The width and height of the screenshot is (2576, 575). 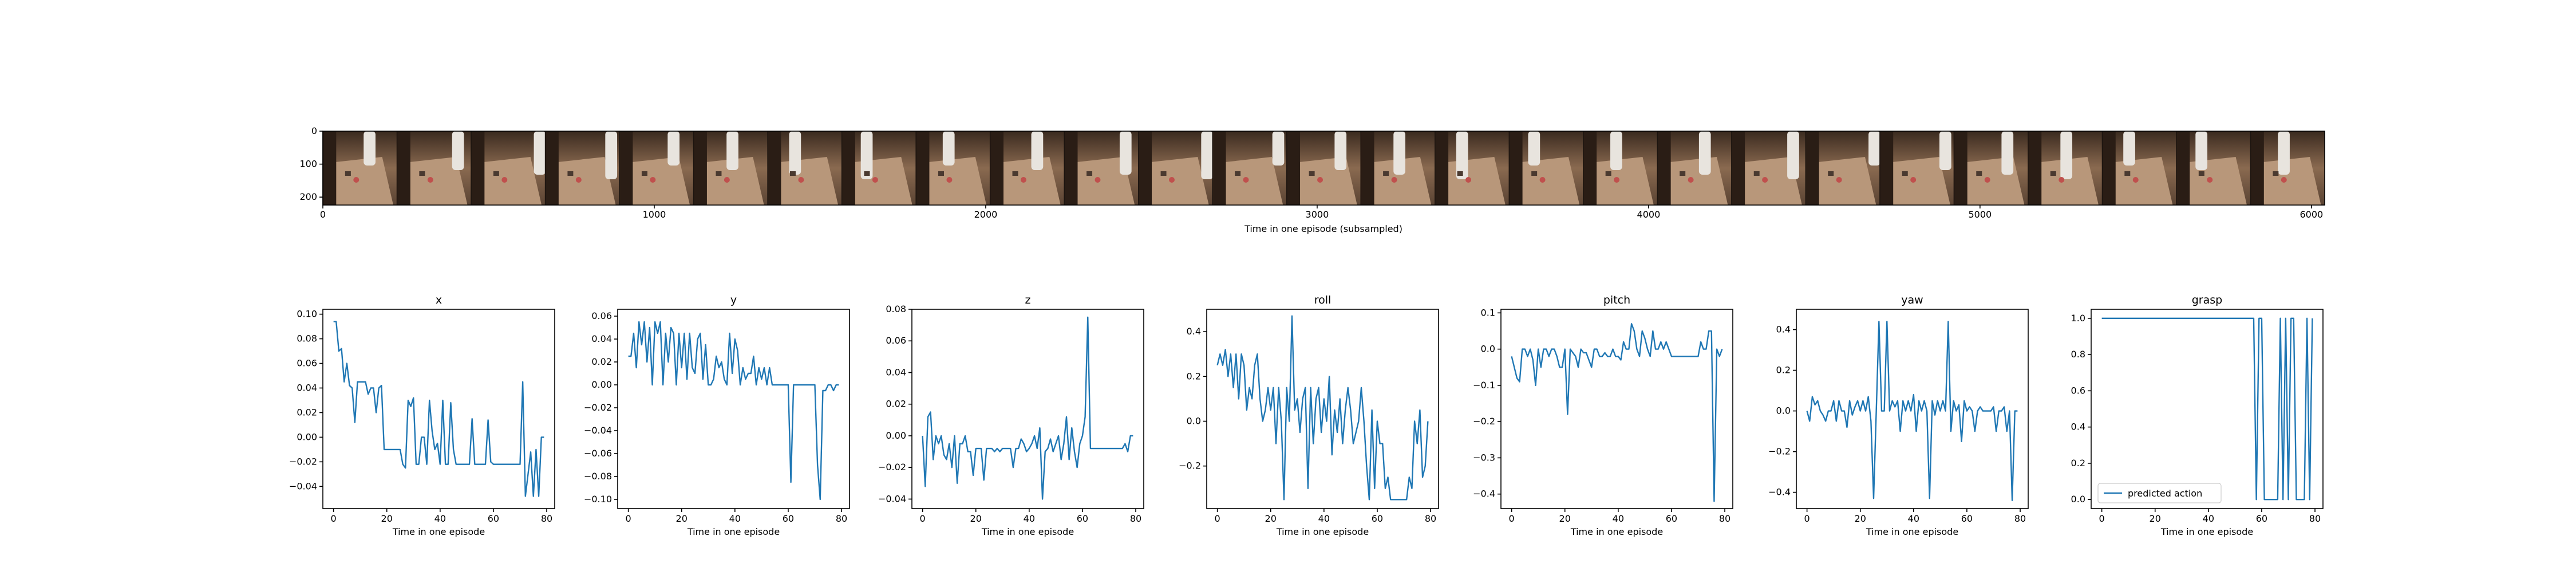 What do you see at coordinates (896, 372) in the screenshot?
I see `y-tick-label: 0.04` at bounding box center [896, 372].